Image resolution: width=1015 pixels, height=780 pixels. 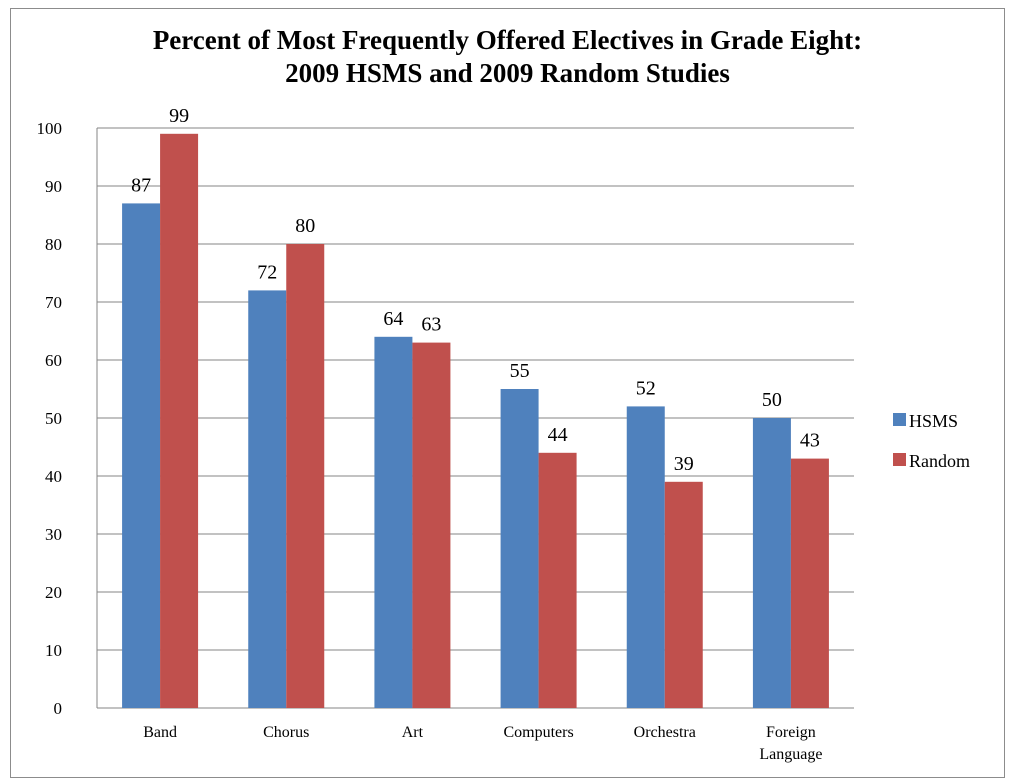 I want to click on y-tick-label: 0, so click(x=58, y=708).